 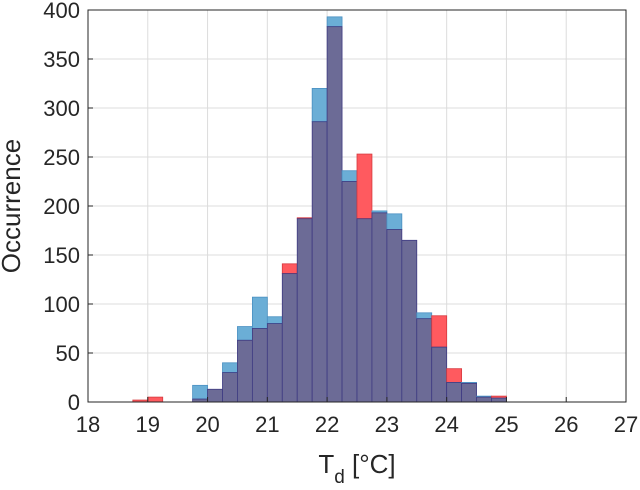 What do you see at coordinates (148, 424) in the screenshot?
I see `x-tick-label-1: 19` at bounding box center [148, 424].